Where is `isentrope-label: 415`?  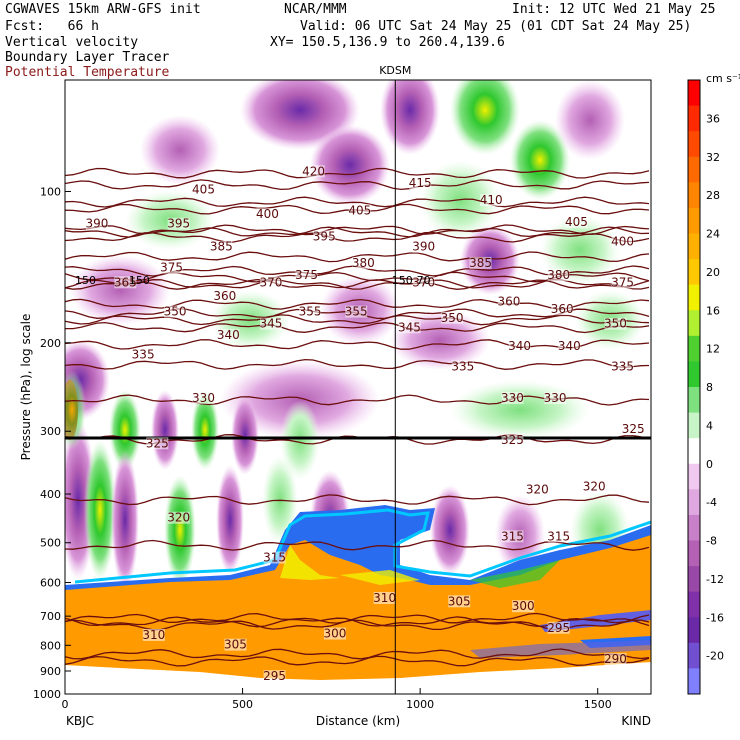 isentrope-label: 415 is located at coordinates (420, 183).